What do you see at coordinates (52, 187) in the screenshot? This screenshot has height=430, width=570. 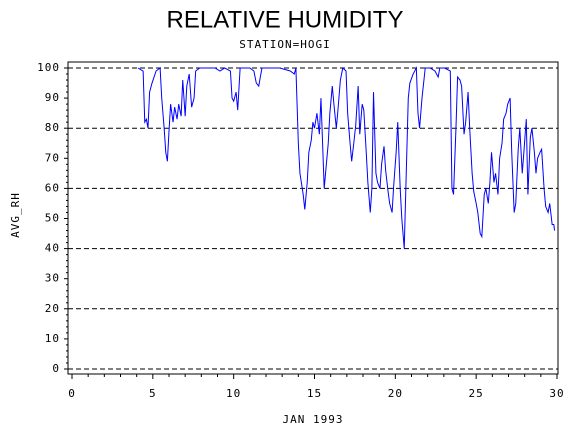 I see `y-tick-label: 60` at bounding box center [52, 187].